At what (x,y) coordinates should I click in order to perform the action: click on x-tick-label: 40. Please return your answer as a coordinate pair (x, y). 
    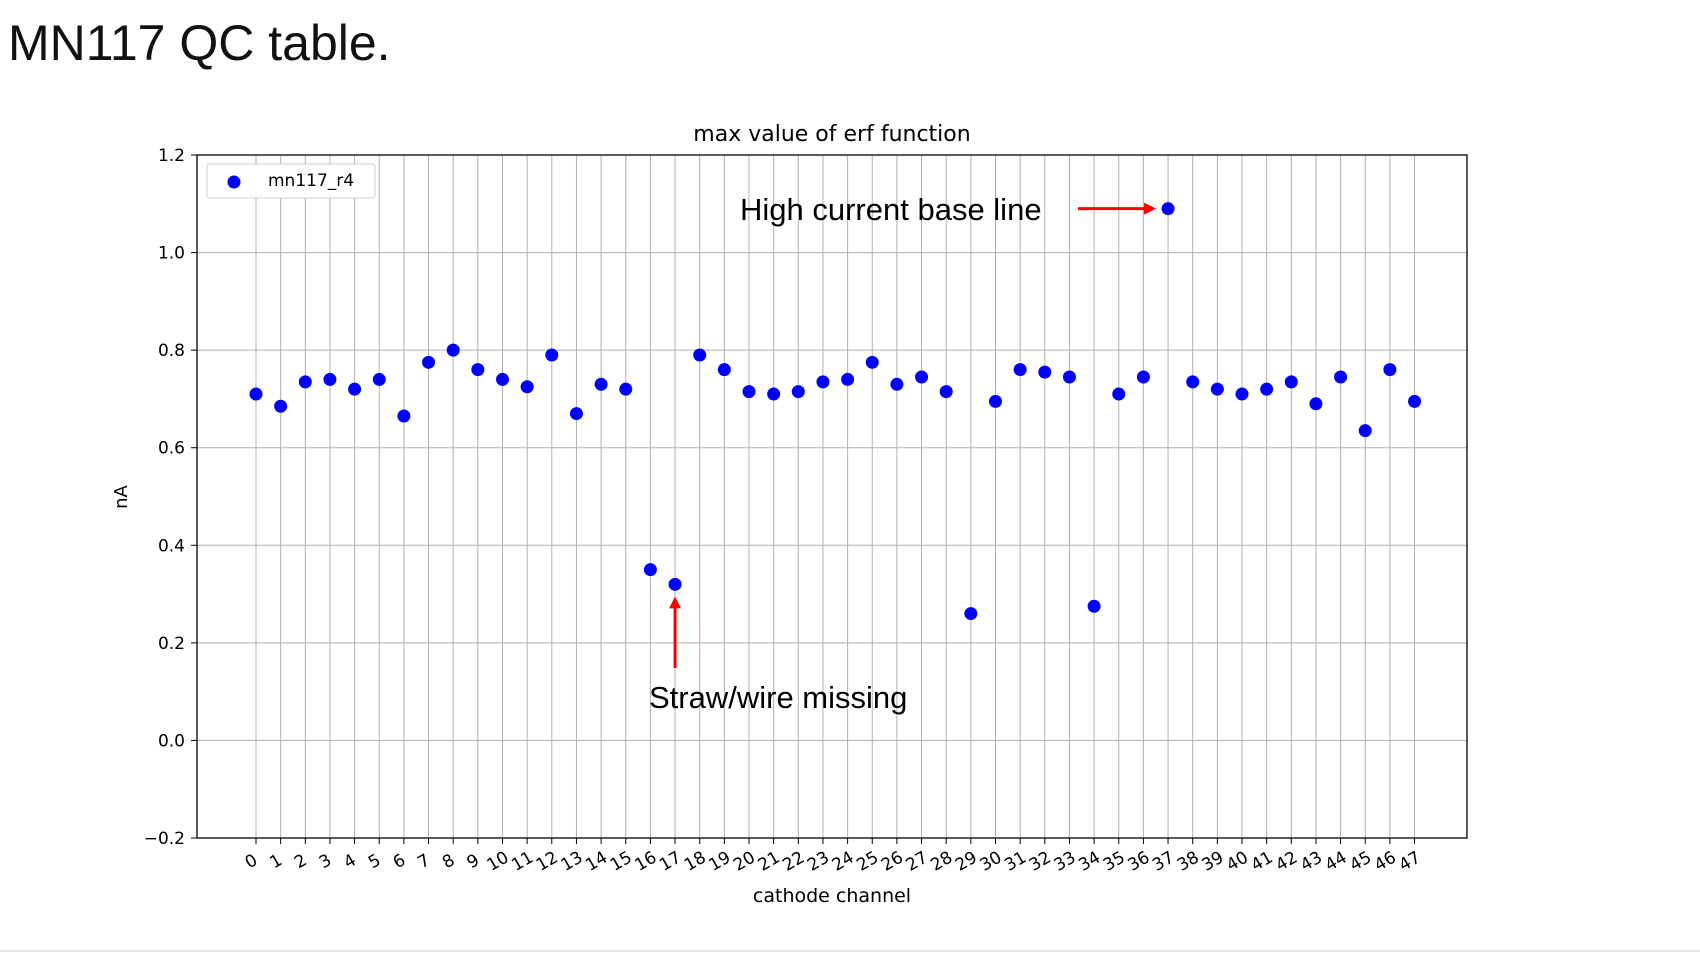
    Looking at the image, I should click on (1237, 862).